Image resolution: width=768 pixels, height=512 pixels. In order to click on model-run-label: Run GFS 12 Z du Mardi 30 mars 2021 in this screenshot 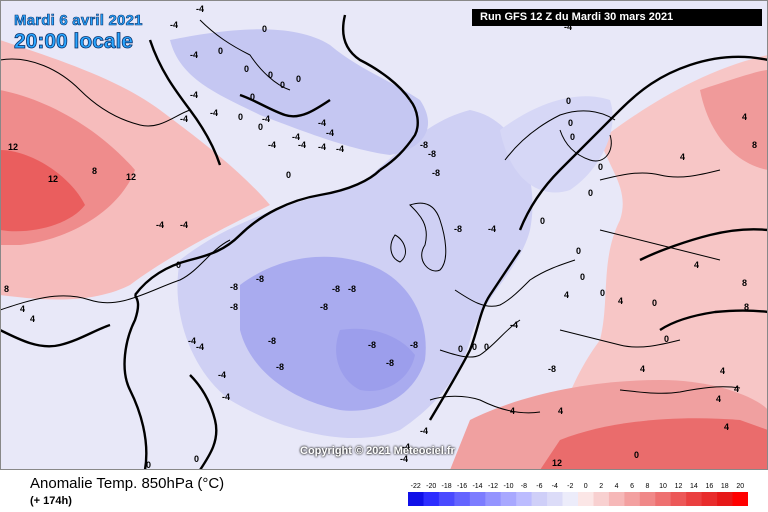, I will do `click(617, 17)`.